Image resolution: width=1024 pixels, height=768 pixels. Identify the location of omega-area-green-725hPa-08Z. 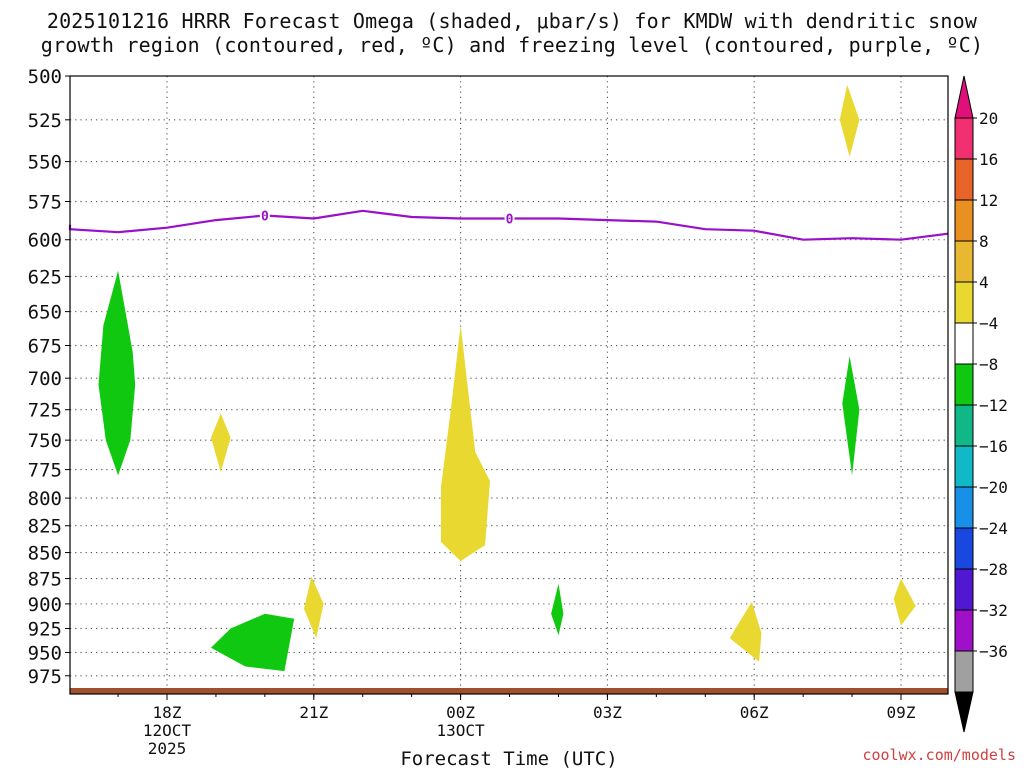
(851, 416).